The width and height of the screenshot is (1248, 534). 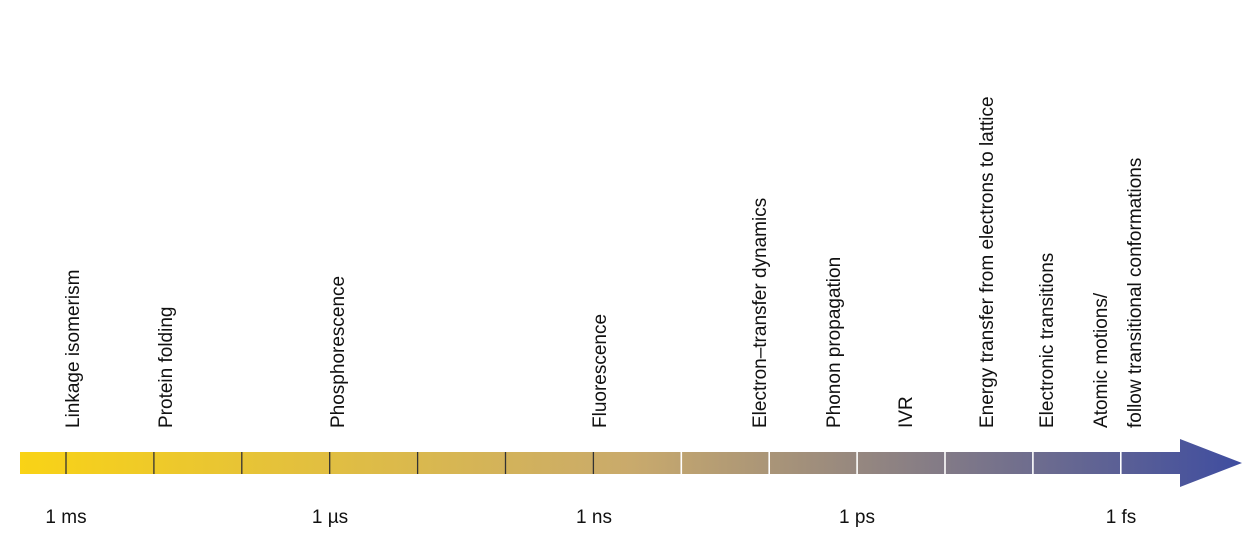 What do you see at coordinates (594, 517) in the screenshot?
I see `scale-label-ns: 1 ns` at bounding box center [594, 517].